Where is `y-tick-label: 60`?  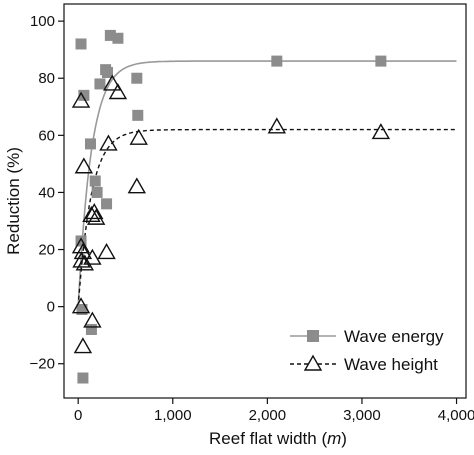
y-tick-label: 60 is located at coordinates (46, 135).